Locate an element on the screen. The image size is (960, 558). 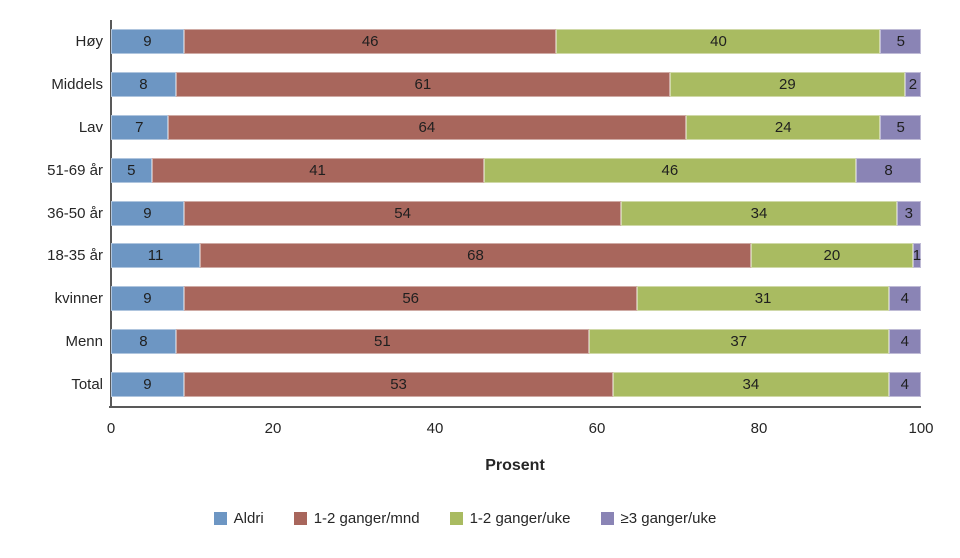
bar-row: 51-69 år 5 41 46 8 is located at coordinates (460, 170).